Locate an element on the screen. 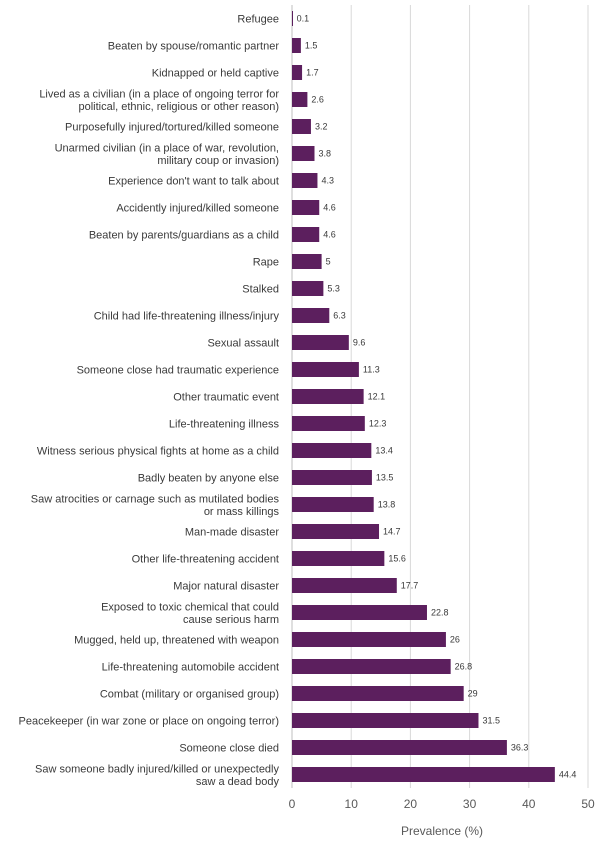 The image size is (610, 850). bar-value-label: 14.7 is located at coordinates (392, 532).